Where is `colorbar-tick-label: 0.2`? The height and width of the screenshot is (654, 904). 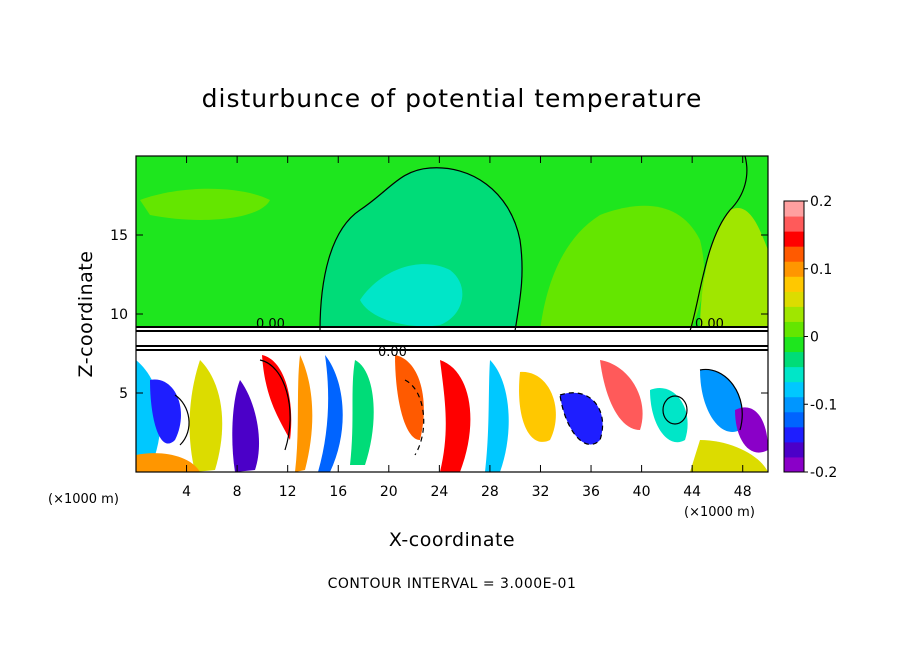
colorbar-tick-label: 0.2 is located at coordinates (821, 202).